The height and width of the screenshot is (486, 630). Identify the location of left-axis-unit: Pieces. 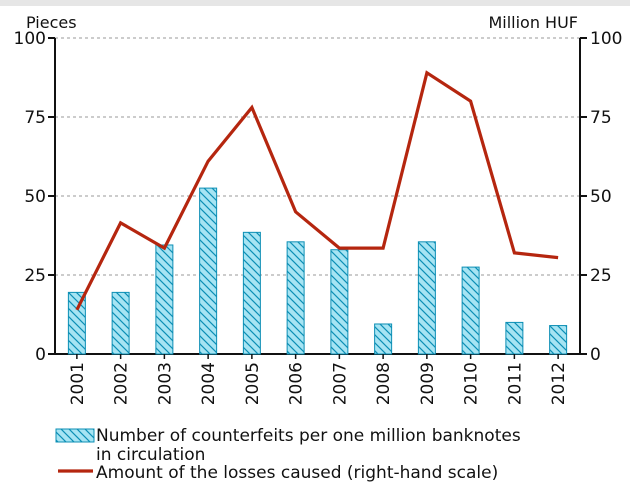
(51, 22).